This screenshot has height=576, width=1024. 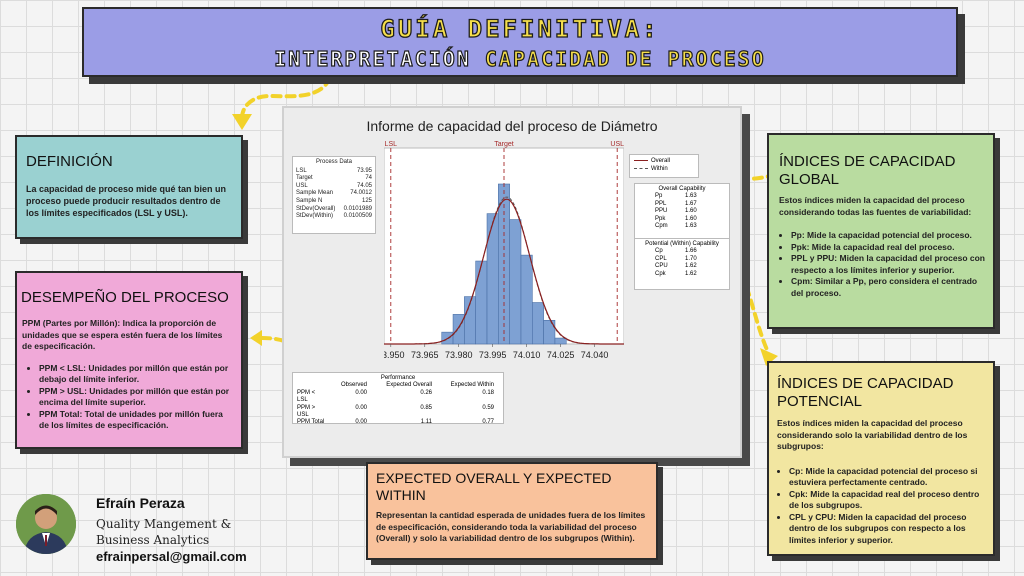 I want to click on lsl-label: LSL, so click(x=391, y=144).